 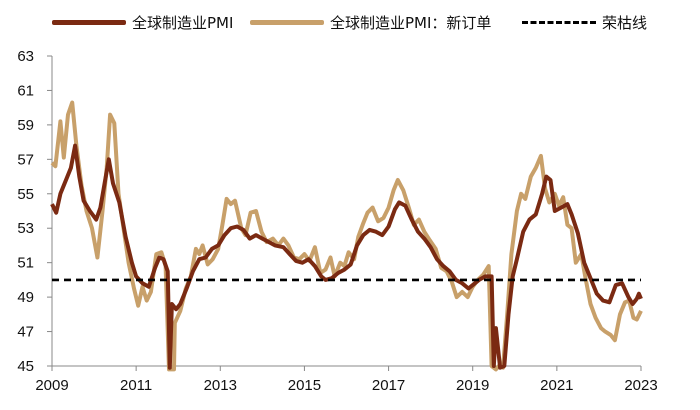 What do you see at coordinates (25, 332) in the screenshot?
I see `y-tick-label: 47` at bounding box center [25, 332].